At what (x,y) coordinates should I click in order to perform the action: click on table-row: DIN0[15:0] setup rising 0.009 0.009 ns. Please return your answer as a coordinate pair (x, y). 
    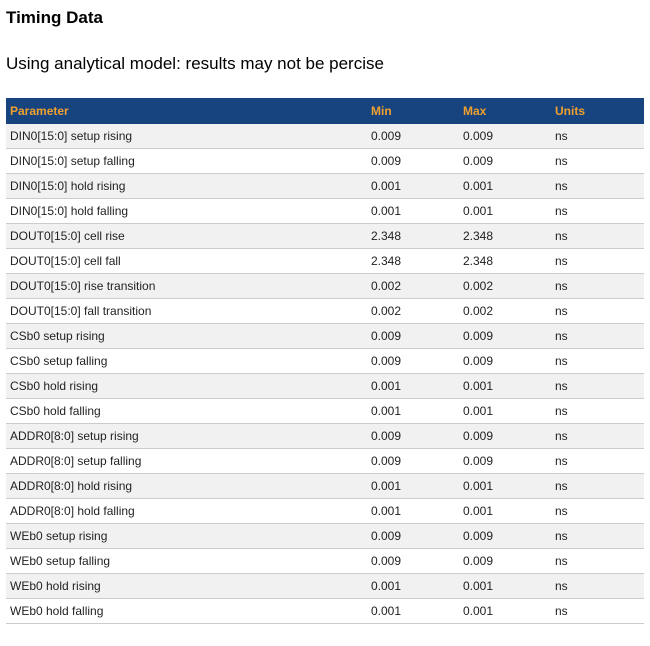
    Looking at the image, I should click on (325, 136).